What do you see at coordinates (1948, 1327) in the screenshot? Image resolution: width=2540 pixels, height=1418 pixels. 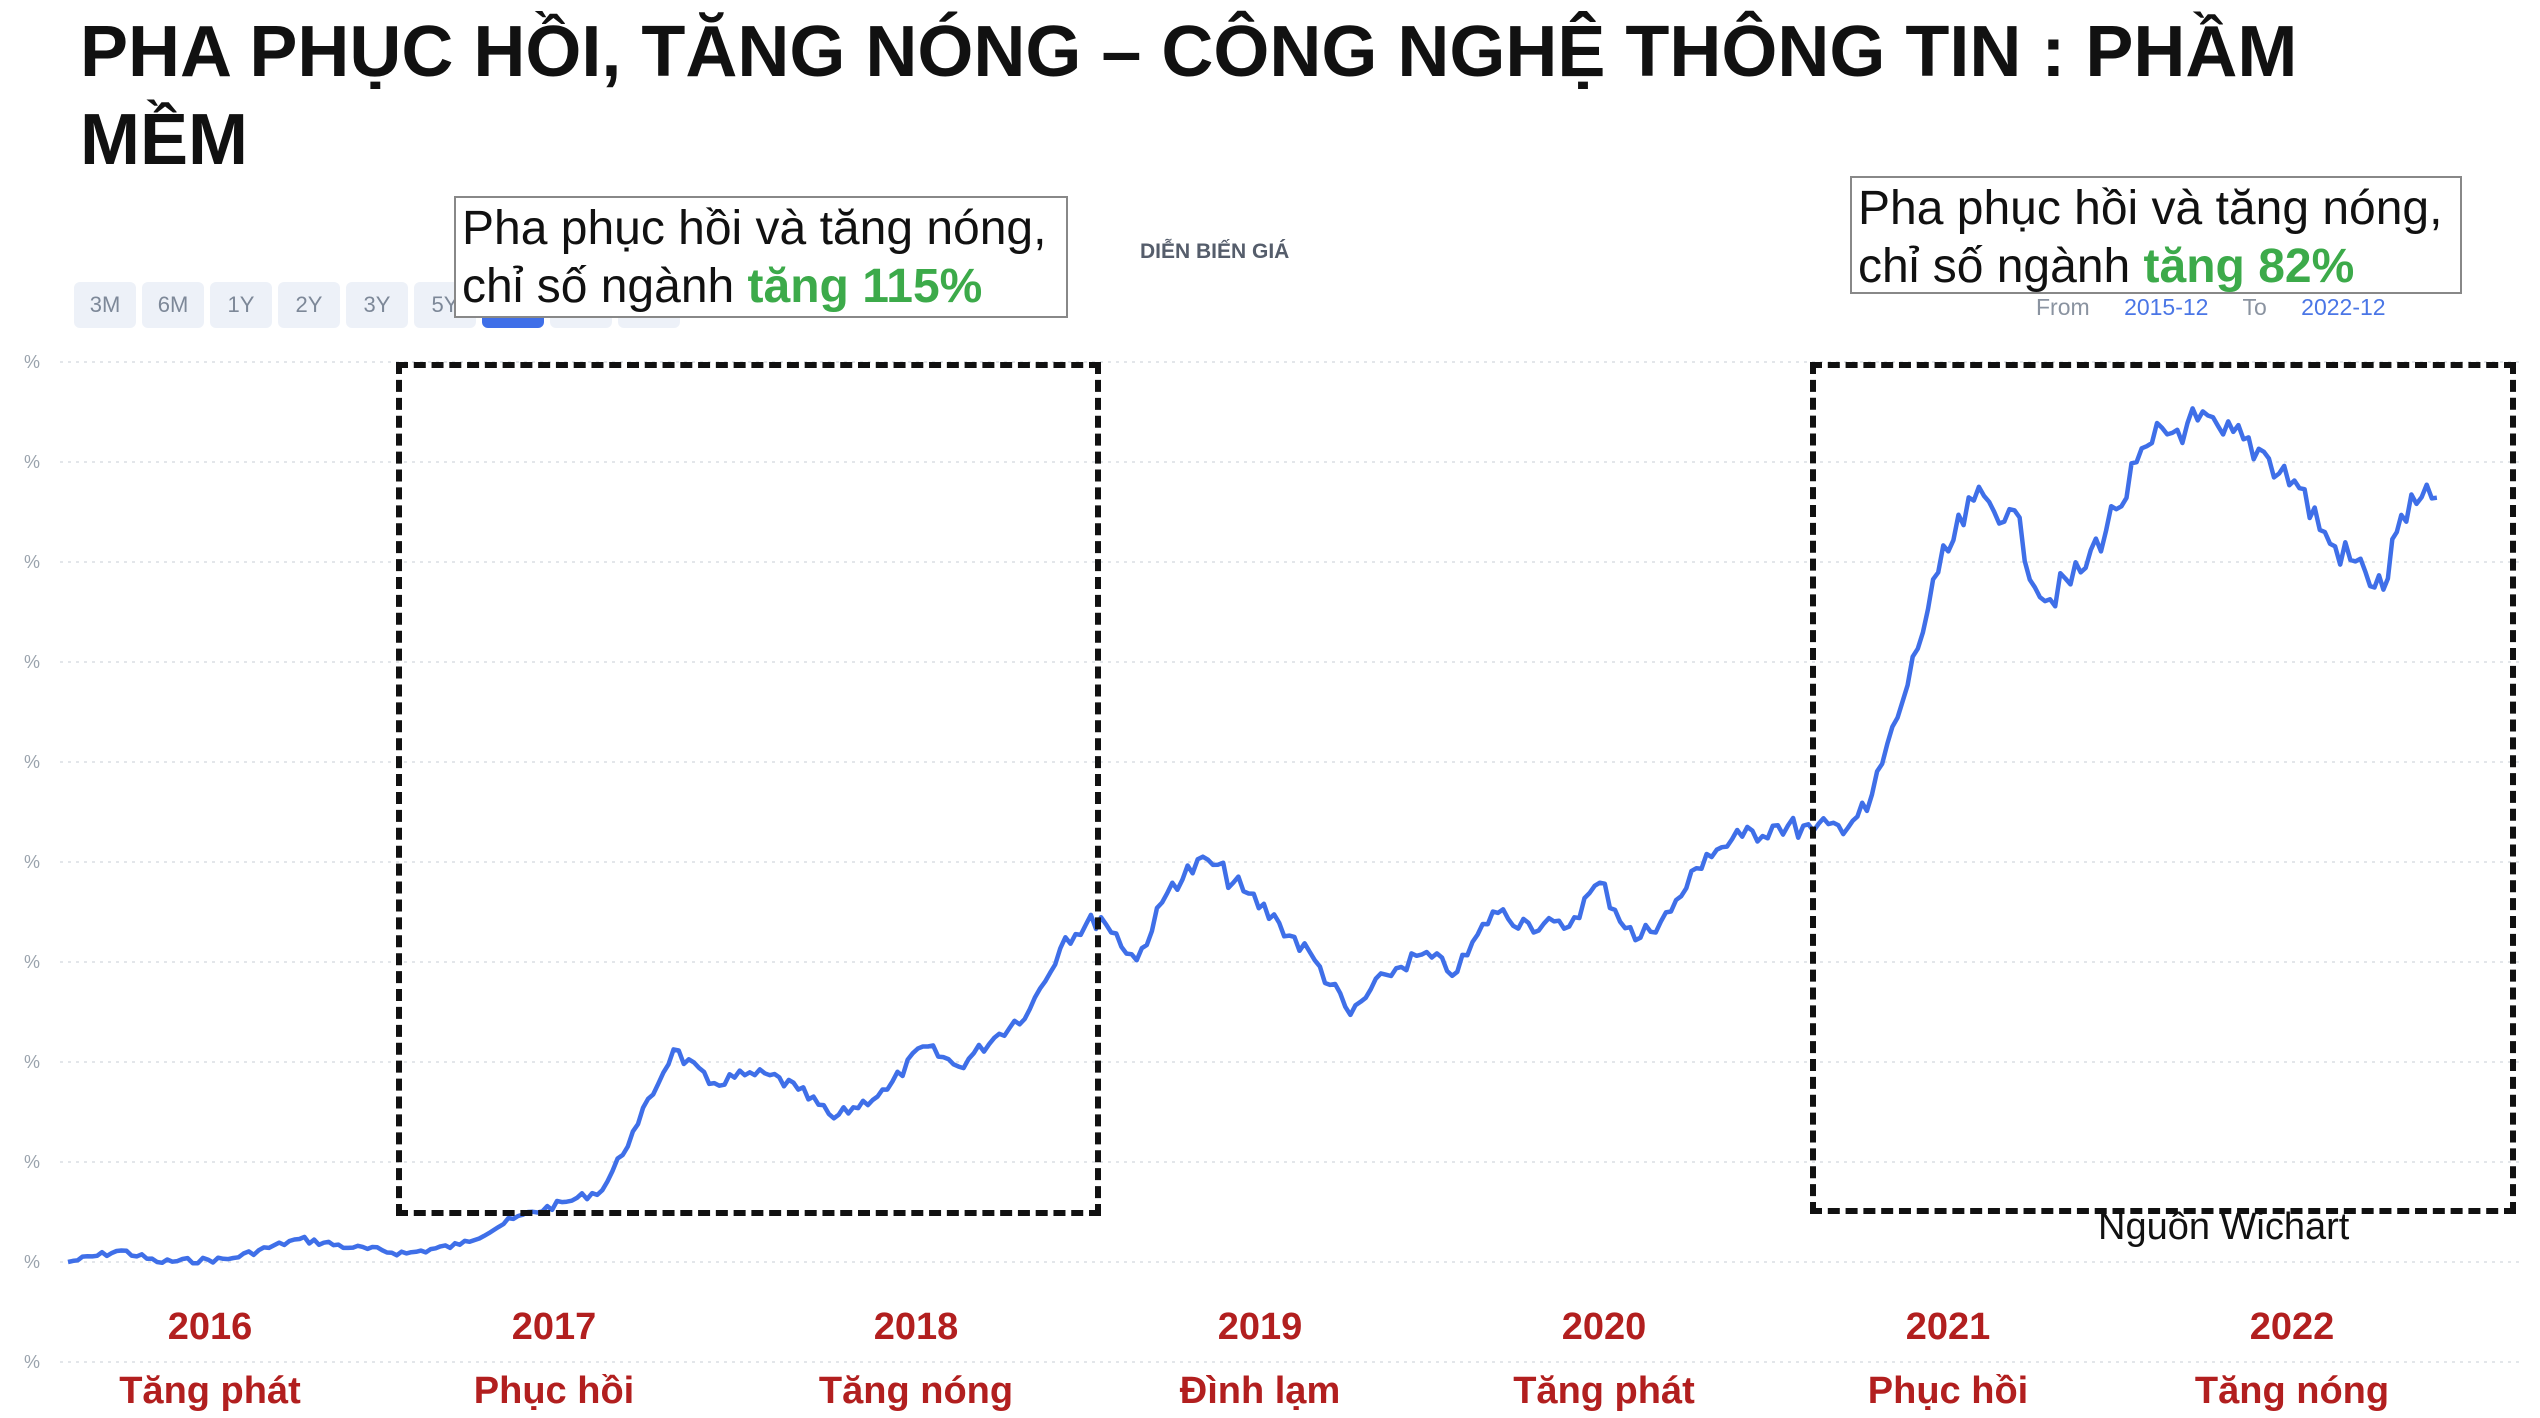 I see `year-label: 2021` at bounding box center [1948, 1327].